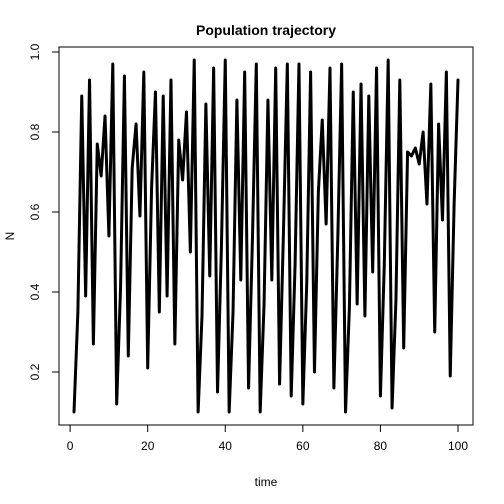  Describe the element at coordinates (148, 446) in the screenshot. I see `x-tick-label: 20` at that location.